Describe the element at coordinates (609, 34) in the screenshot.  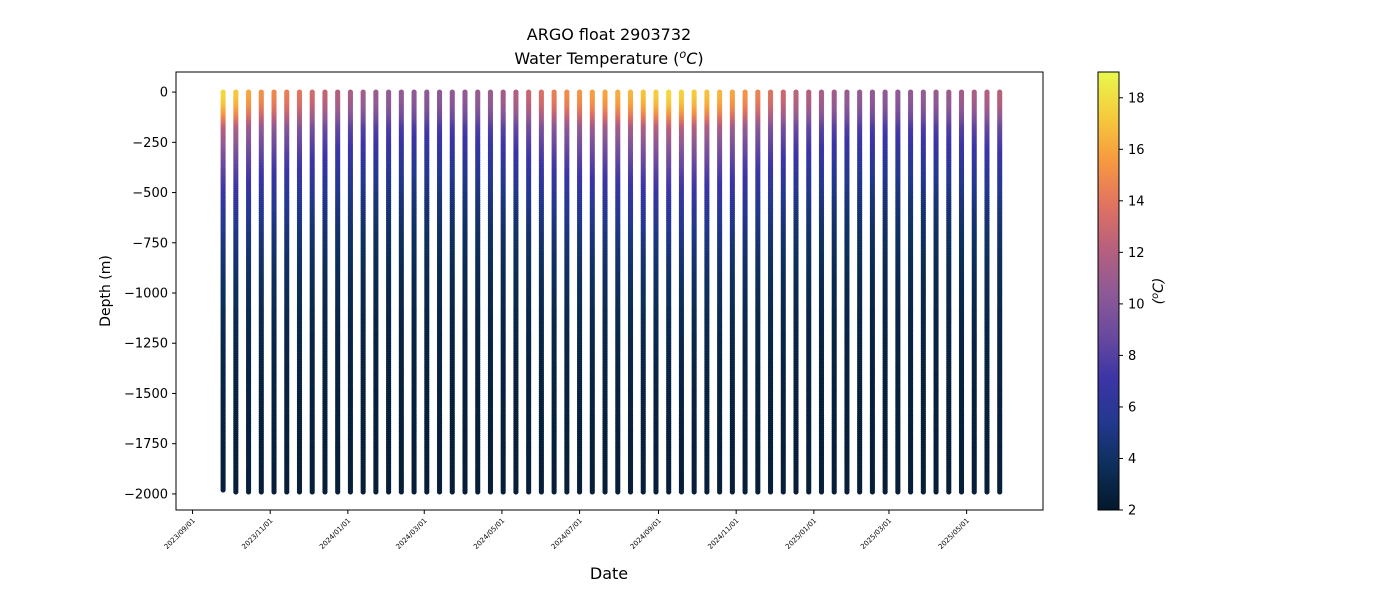
I see `chart-title: ARGO float 2903732` at that location.